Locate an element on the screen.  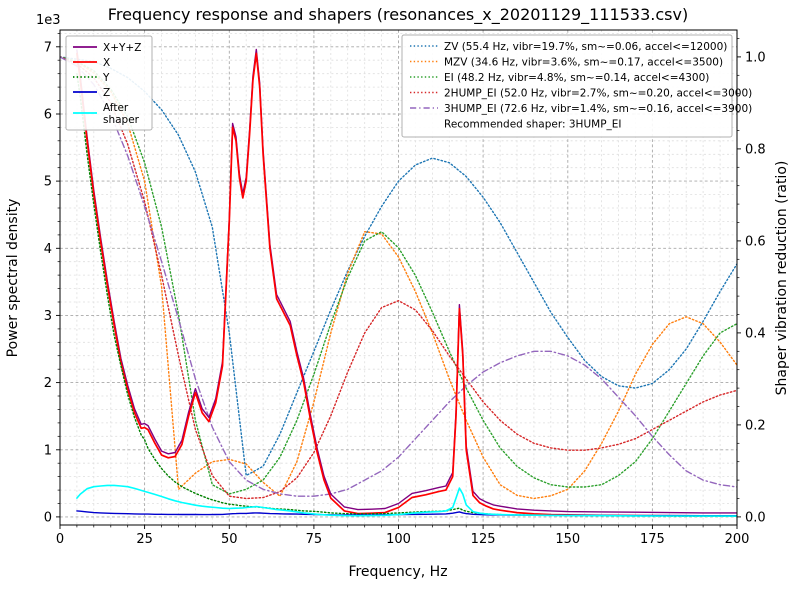
y-right-tick-label: 0.6 is located at coordinates (755, 241).